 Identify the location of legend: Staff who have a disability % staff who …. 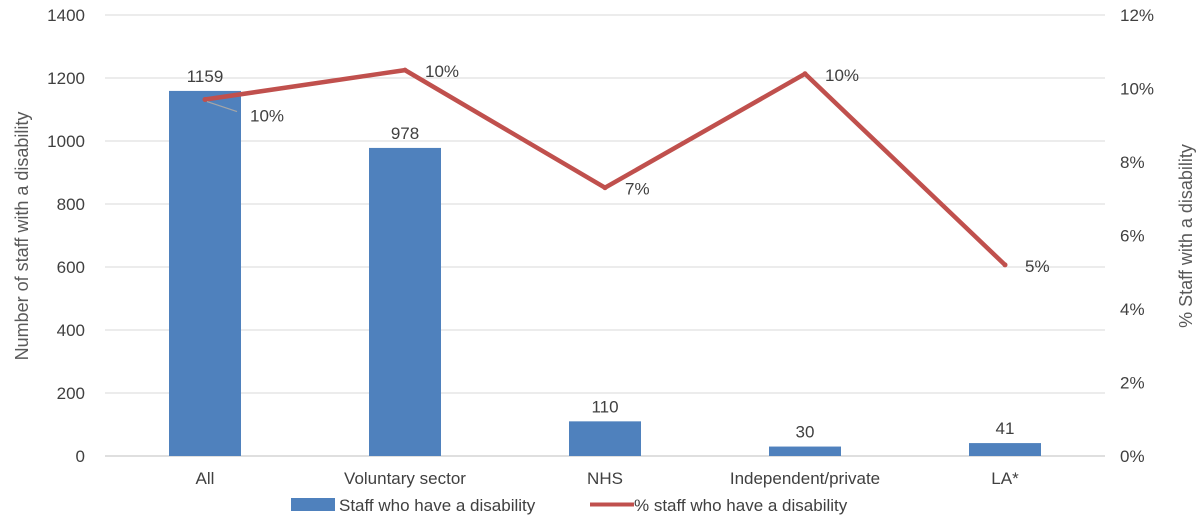
(569, 505).